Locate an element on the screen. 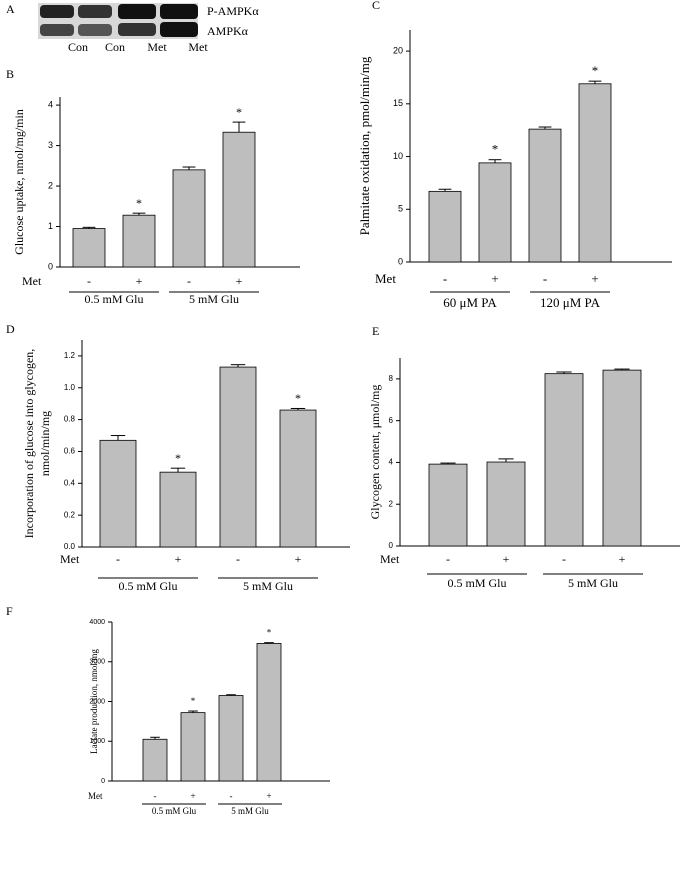  y-tick-label: 5 is located at coordinates (400, 209).